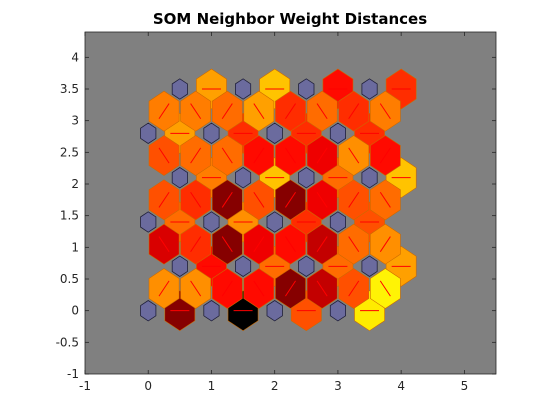 The width and height of the screenshot is (560, 420). Describe the element at coordinates (465, 386) in the screenshot. I see `x-tick-label: 5` at that location.